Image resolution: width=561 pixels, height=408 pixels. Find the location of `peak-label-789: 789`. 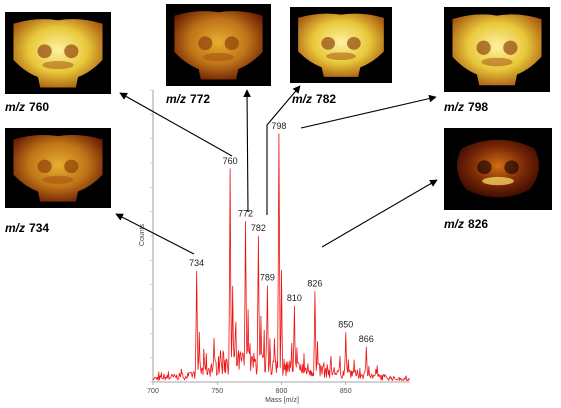

peak-label-789: 789 is located at coordinates (267, 278).